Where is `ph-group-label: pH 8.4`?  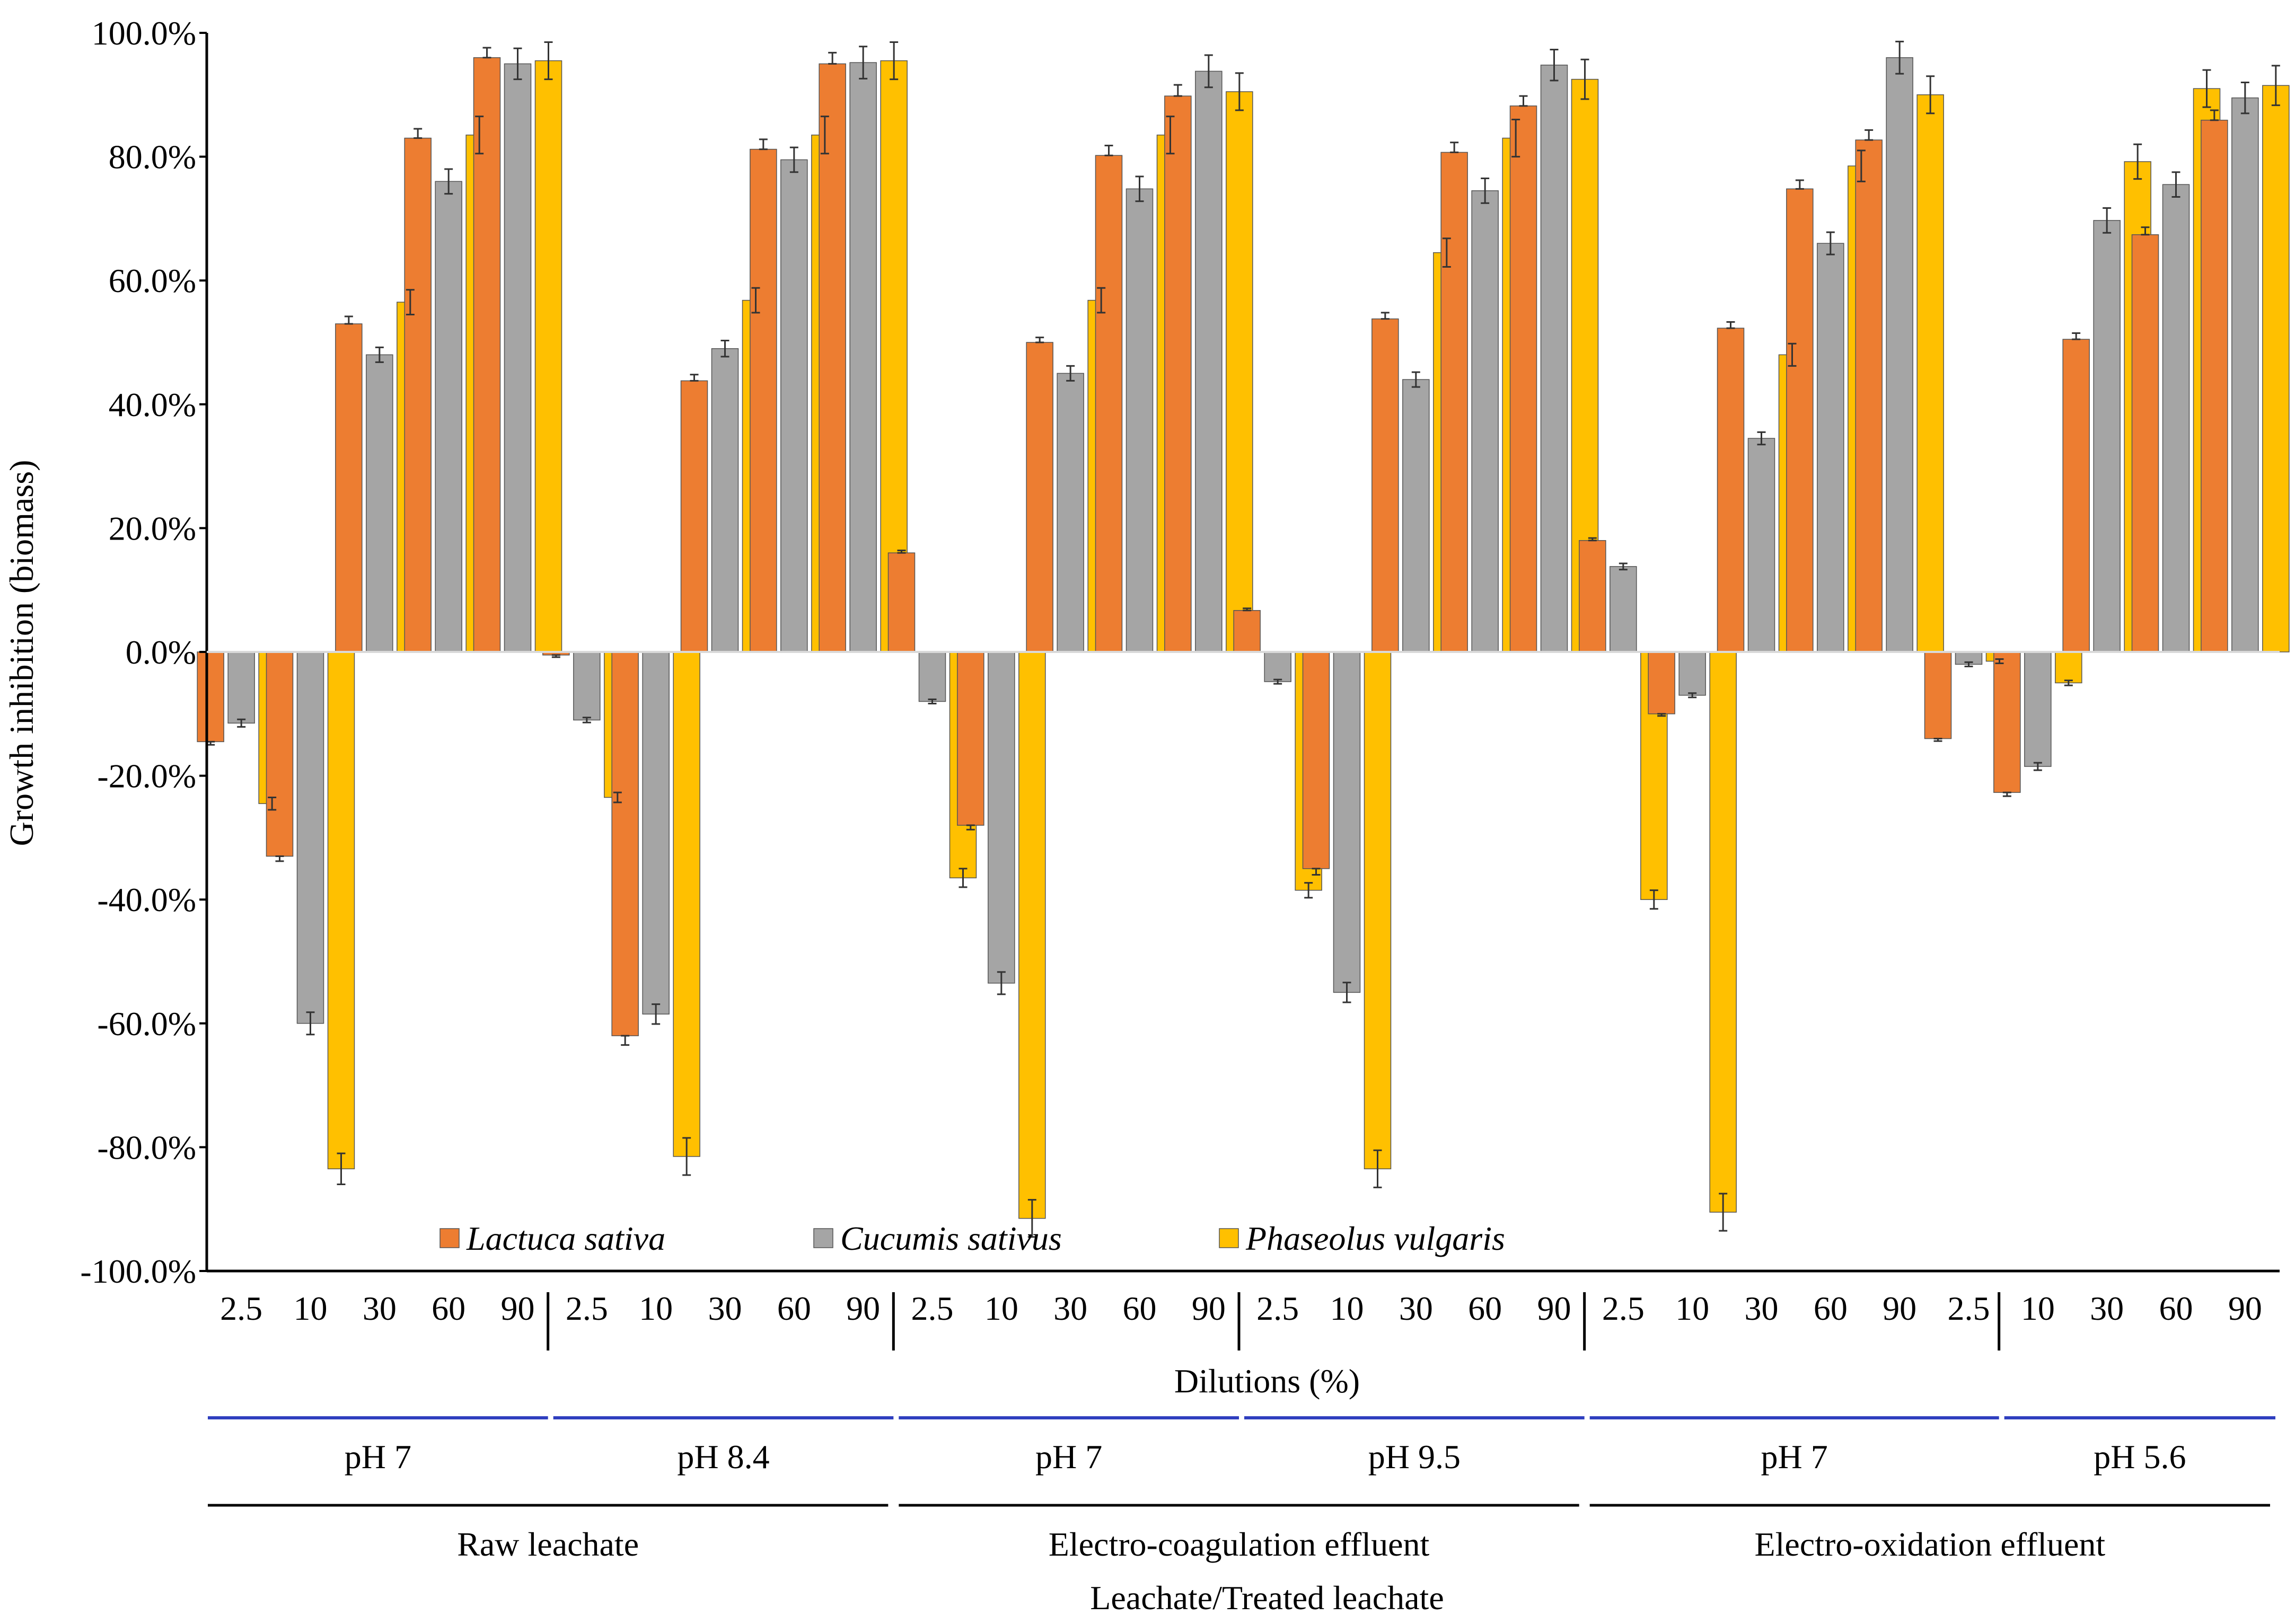
ph-group-label: pH 8.4 is located at coordinates (723, 1457).